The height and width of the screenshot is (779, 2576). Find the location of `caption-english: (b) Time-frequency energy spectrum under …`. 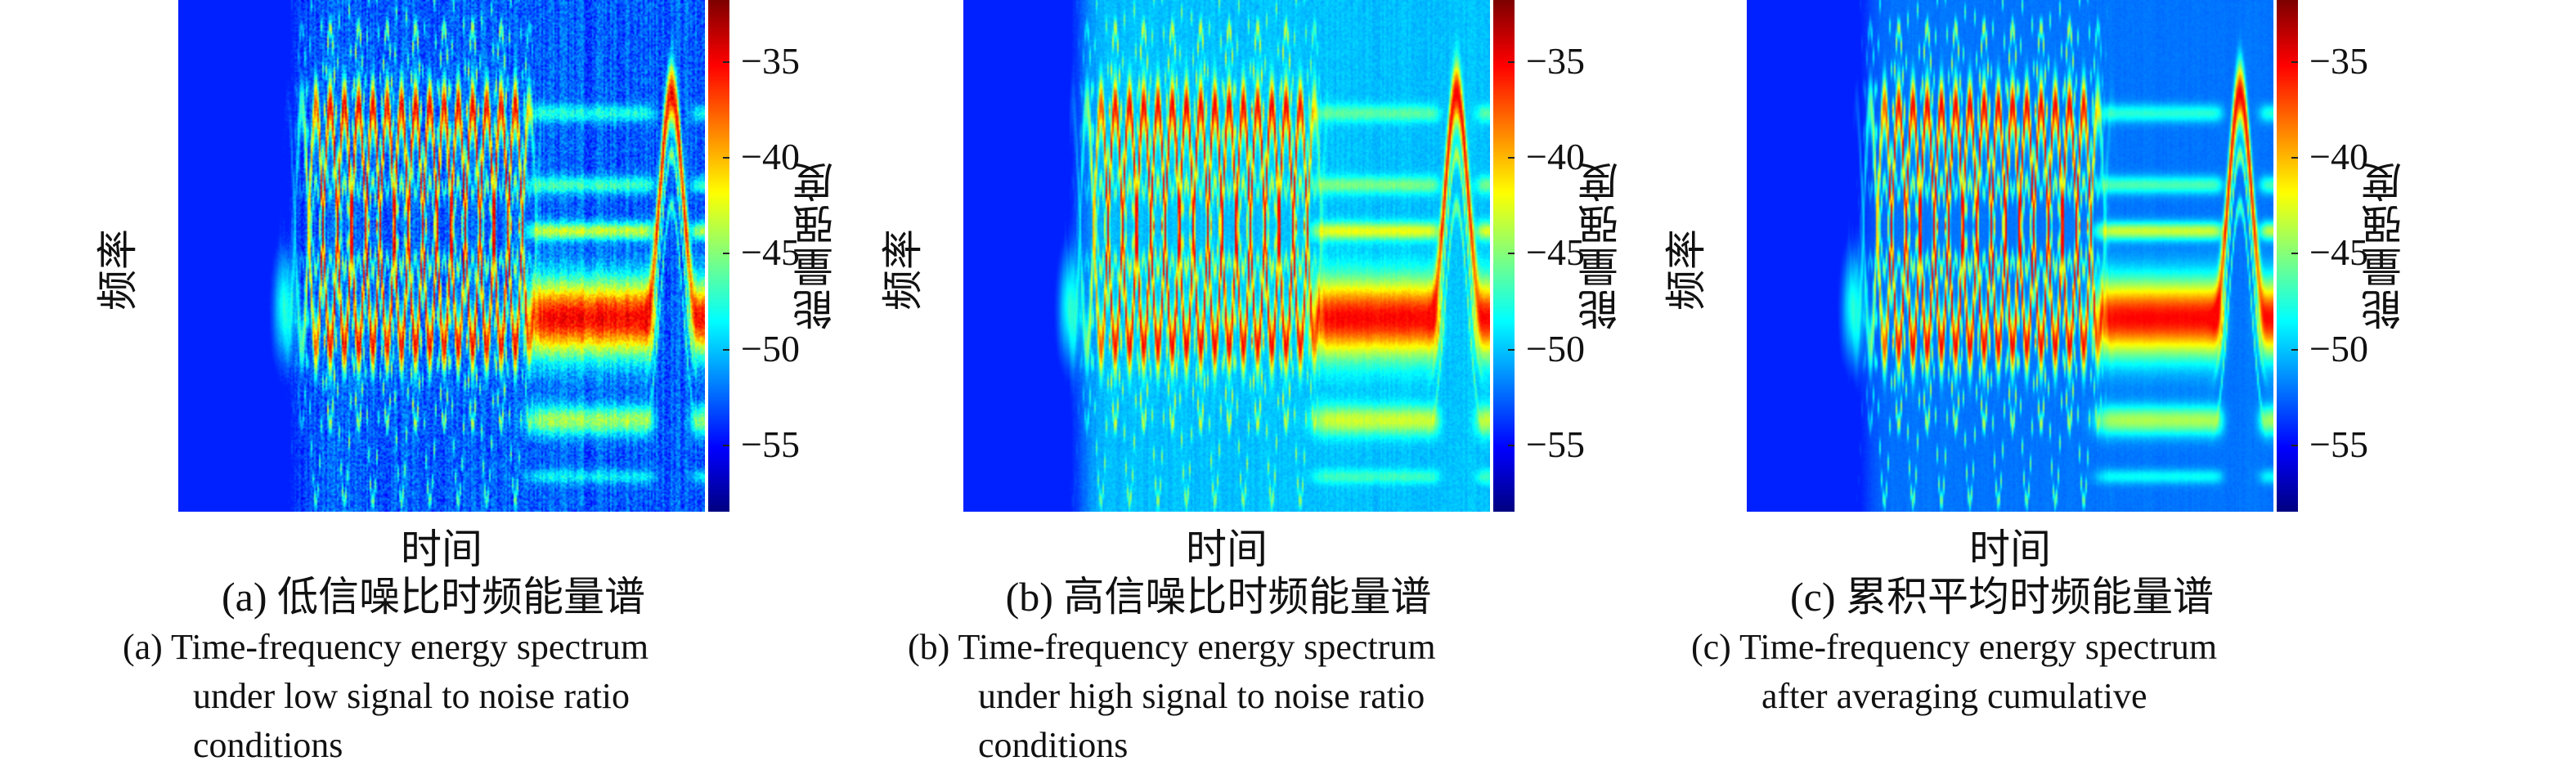

caption-english: (b) Time-frequency energy spectrum under … is located at coordinates (1172, 696).